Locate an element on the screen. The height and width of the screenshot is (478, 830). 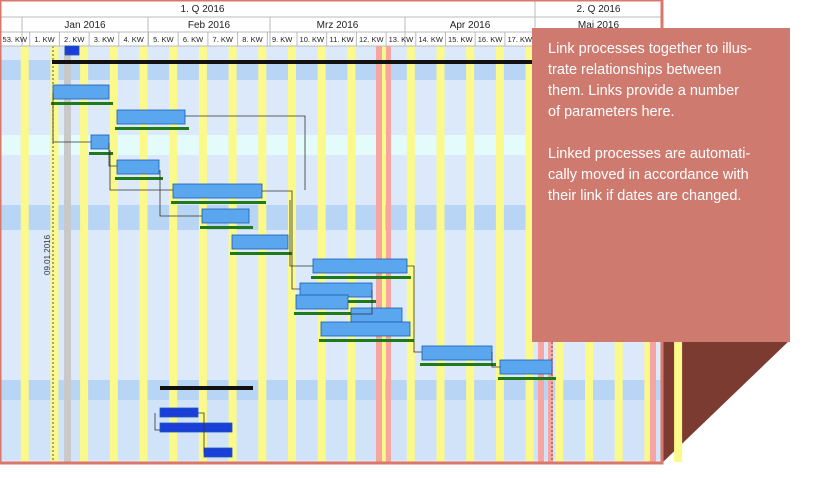
quarter-label: 1. Q 2016 is located at coordinates (203, 9).